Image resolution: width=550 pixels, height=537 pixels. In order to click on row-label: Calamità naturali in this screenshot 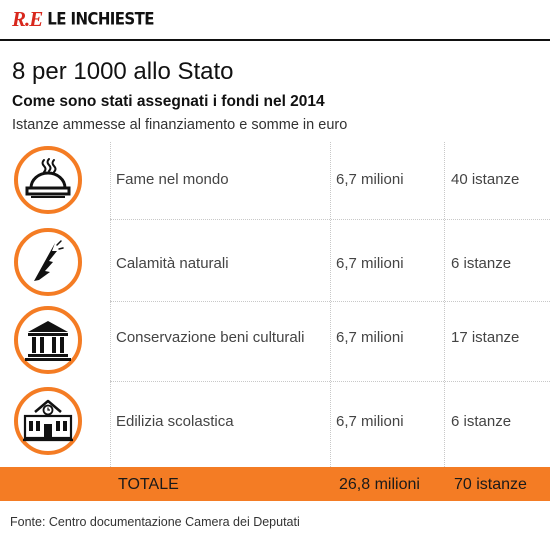, I will do `click(172, 263)`.